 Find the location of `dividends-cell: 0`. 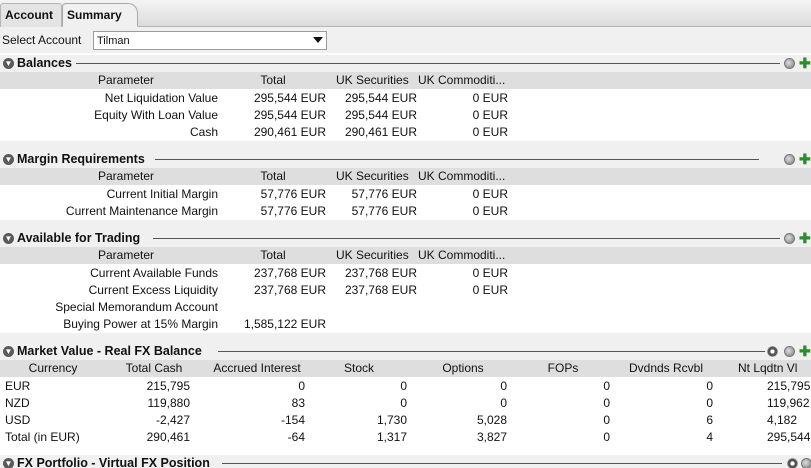

dividends-cell: 0 is located at coordinates (709, 403).